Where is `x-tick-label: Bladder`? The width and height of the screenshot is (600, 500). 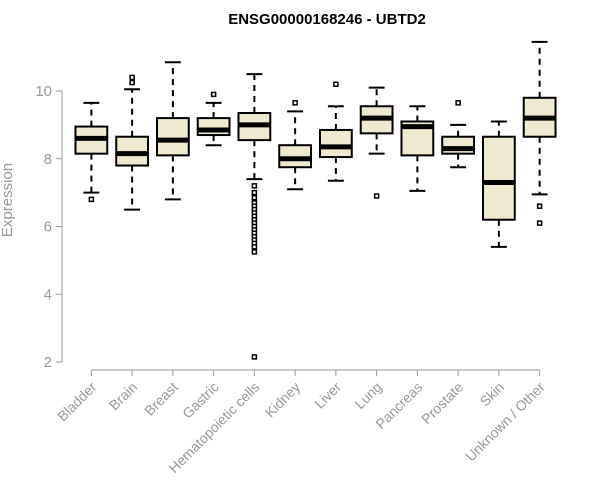 x-tick-label: Bladder is located at coordinates (77, 402).